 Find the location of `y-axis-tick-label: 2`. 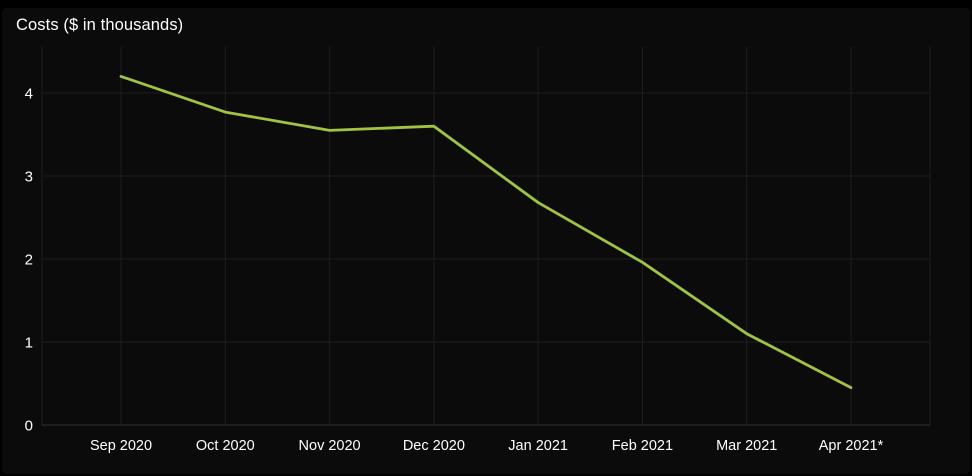

y-axis-tick-label: 2 is located at coordinates (29, 260).